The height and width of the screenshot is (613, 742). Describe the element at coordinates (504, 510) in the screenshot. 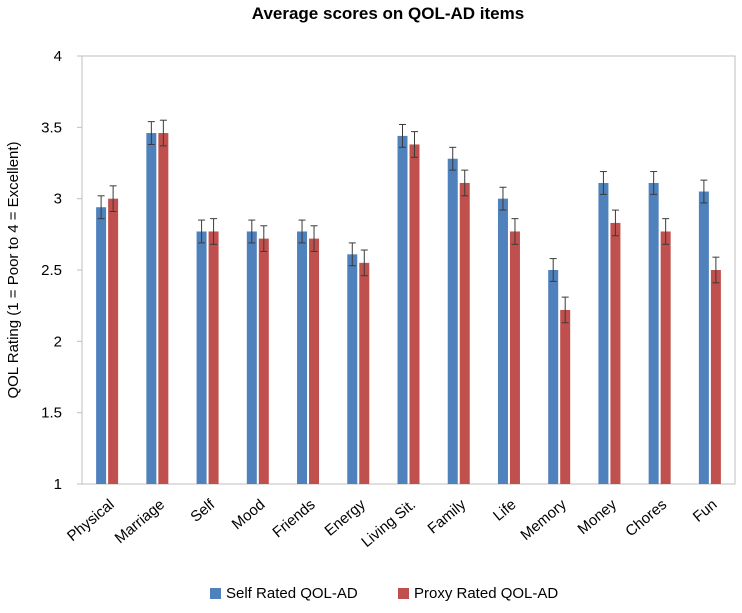

I see `x-tick-label: Life` at that location.